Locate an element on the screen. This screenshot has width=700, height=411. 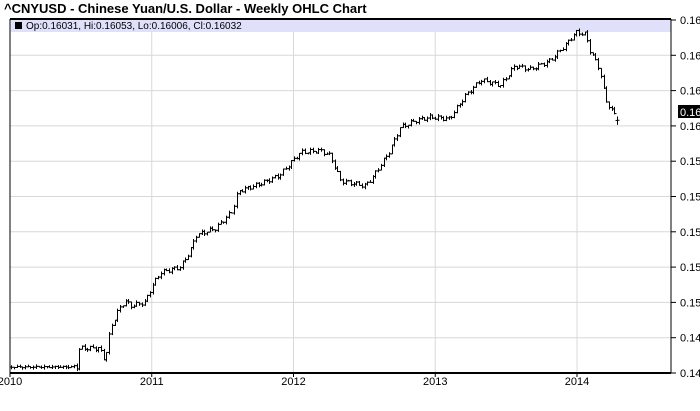
y-tick-label: 0.16400 is located at coordinates (690, 56).